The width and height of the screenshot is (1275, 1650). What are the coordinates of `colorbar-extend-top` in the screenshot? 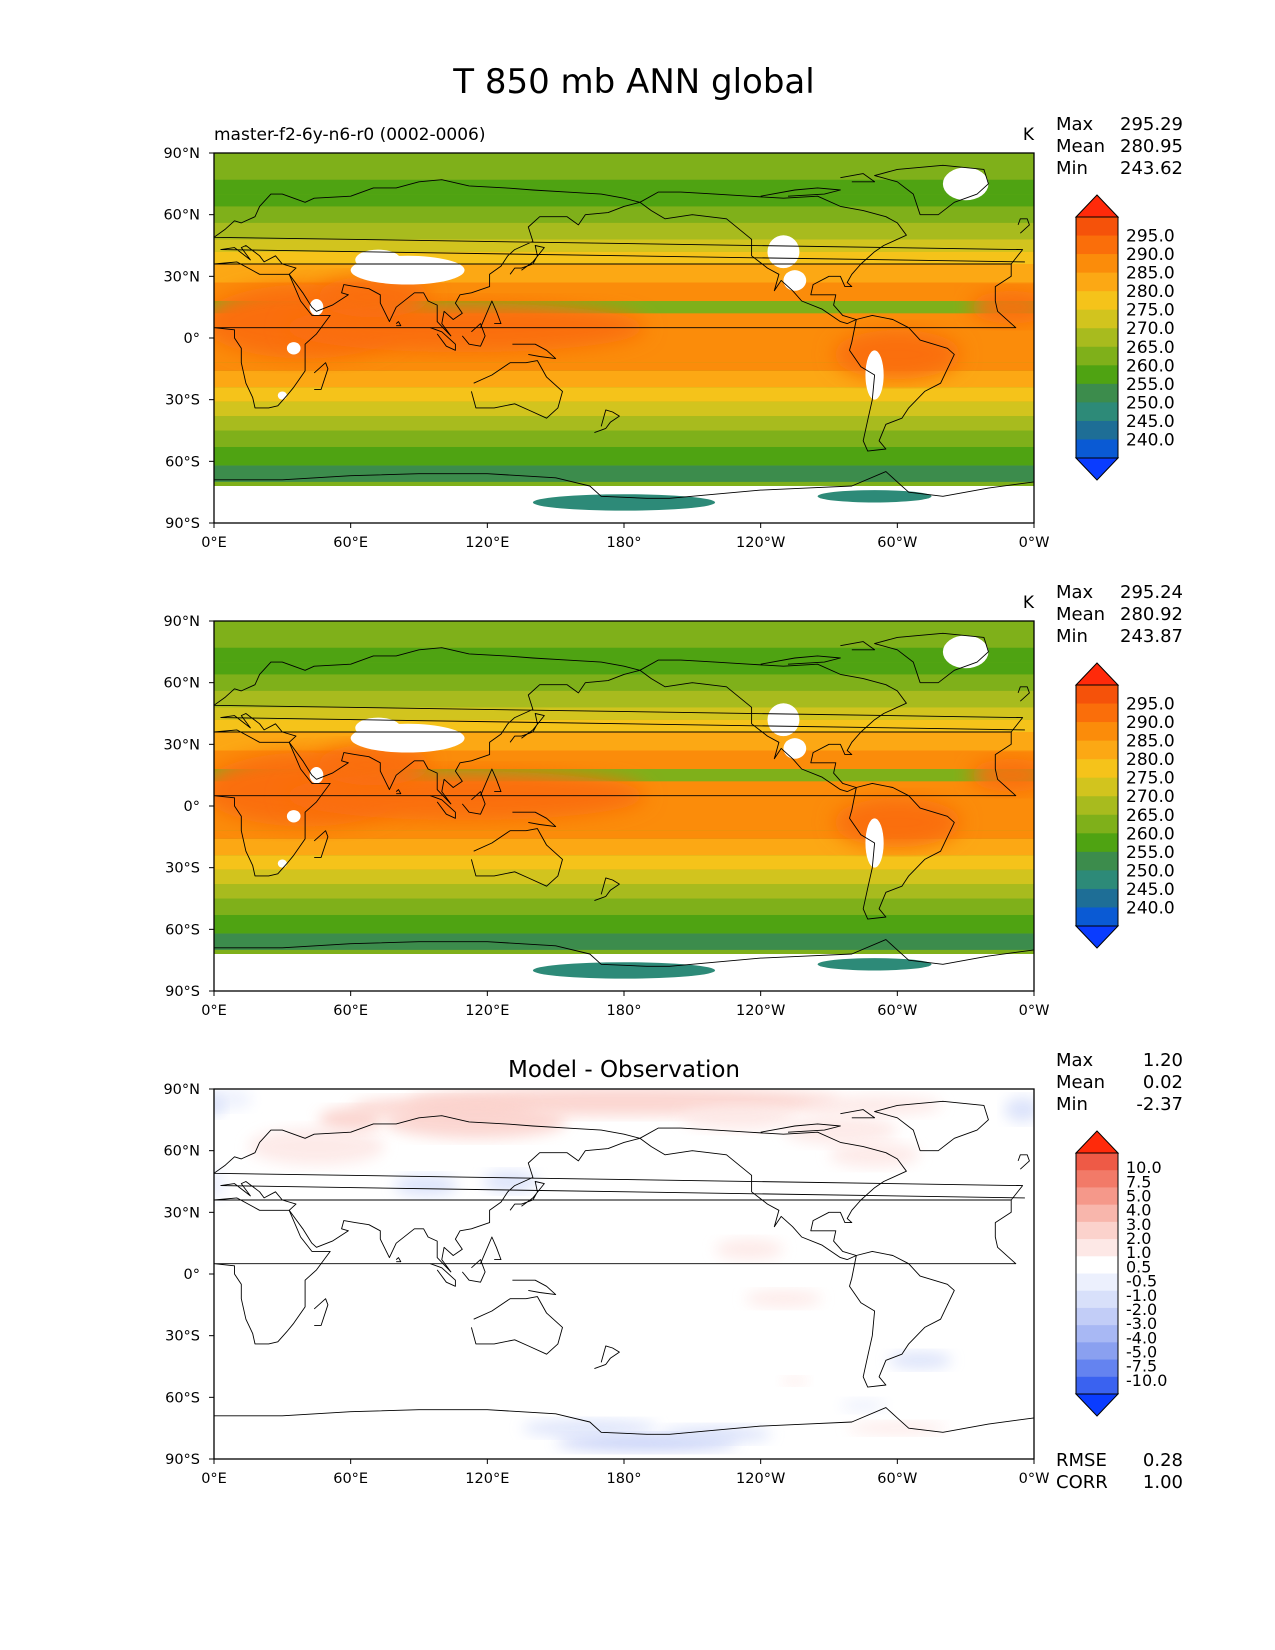 It's located at (1097, 1142).